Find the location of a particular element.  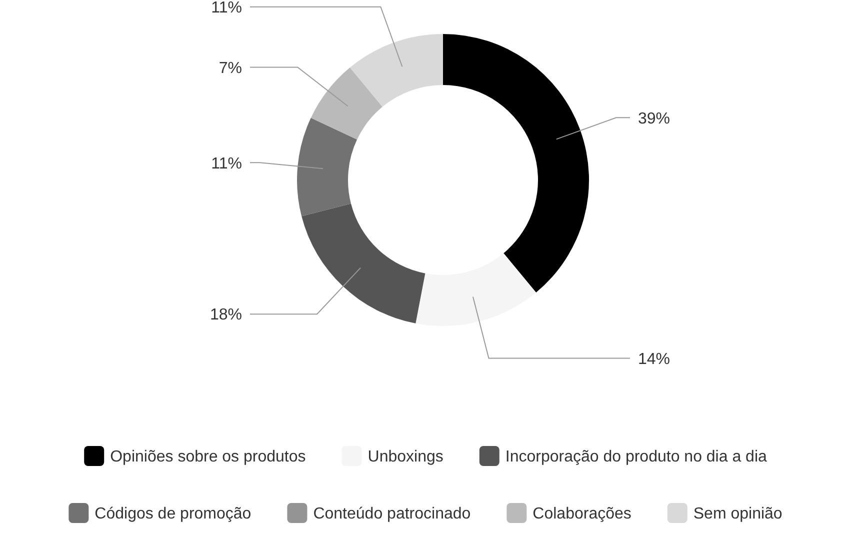

legend-label: Opiniões sobre os produtos is located at coordinates (208, 457).